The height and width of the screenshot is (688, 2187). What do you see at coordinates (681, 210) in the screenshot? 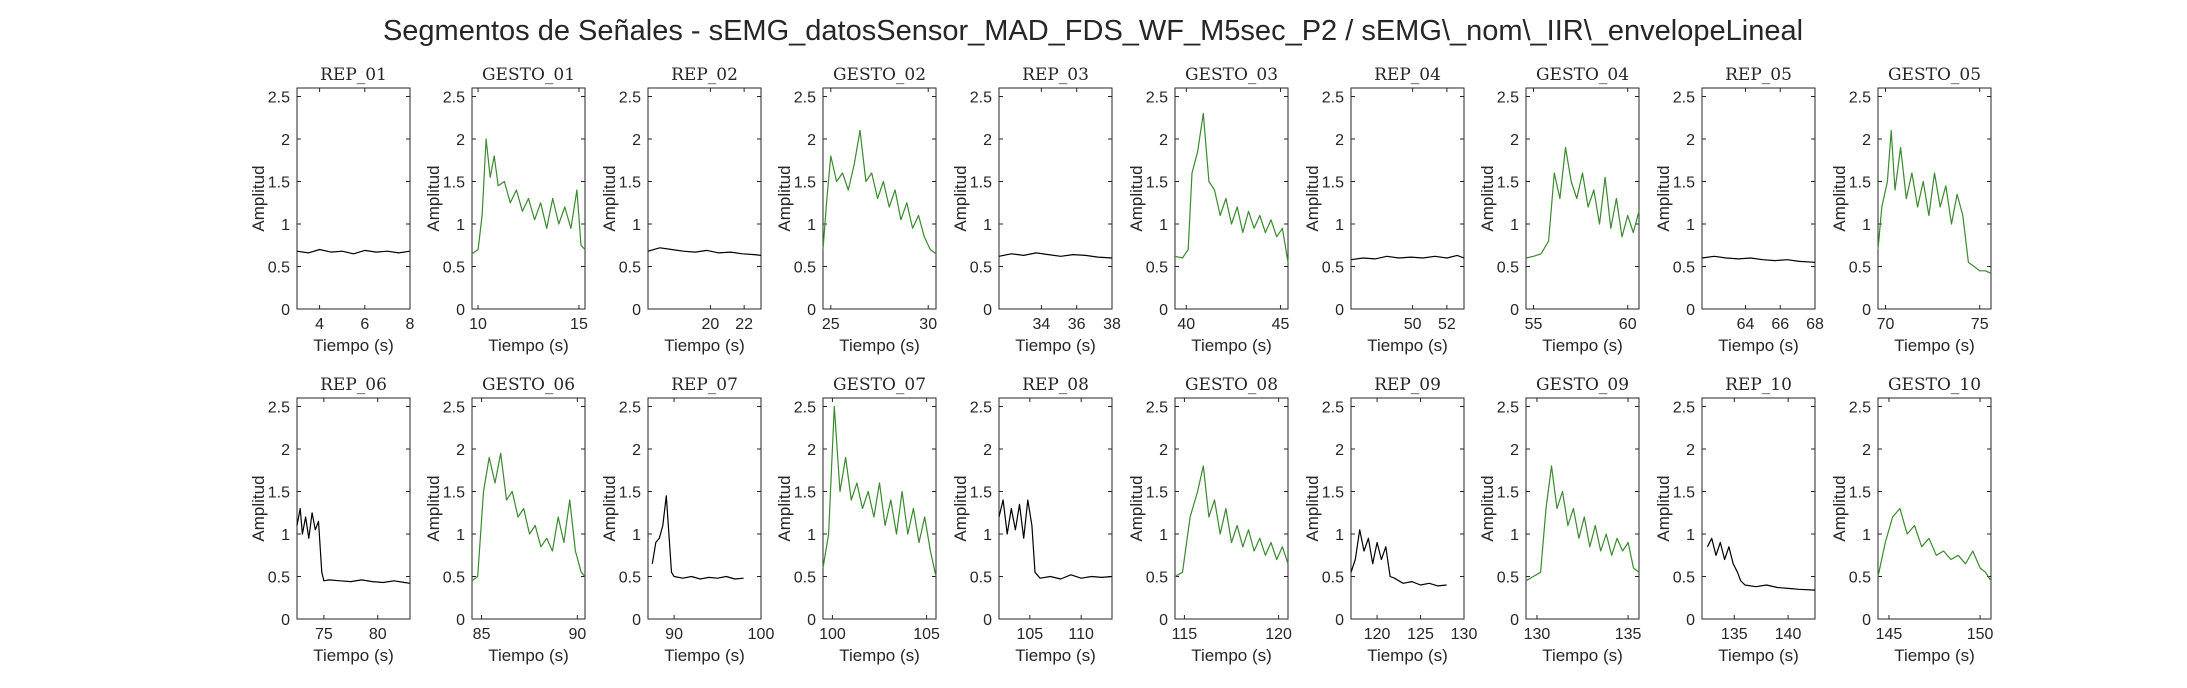
I see `subplot-rep-02: 0 0.5 1 1.5 2 2.5 20 22 REP_02 Tiempo (s) Amplitud` at bounding box center [681, 210].